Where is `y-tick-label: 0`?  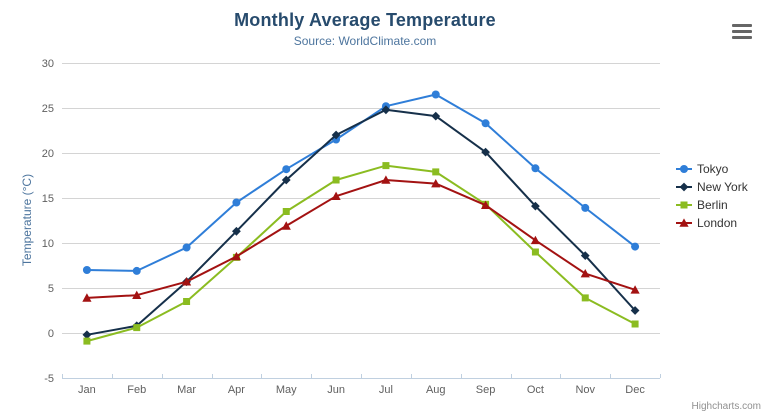 y-tick-label: 0 is located at coordinates (51, 334).